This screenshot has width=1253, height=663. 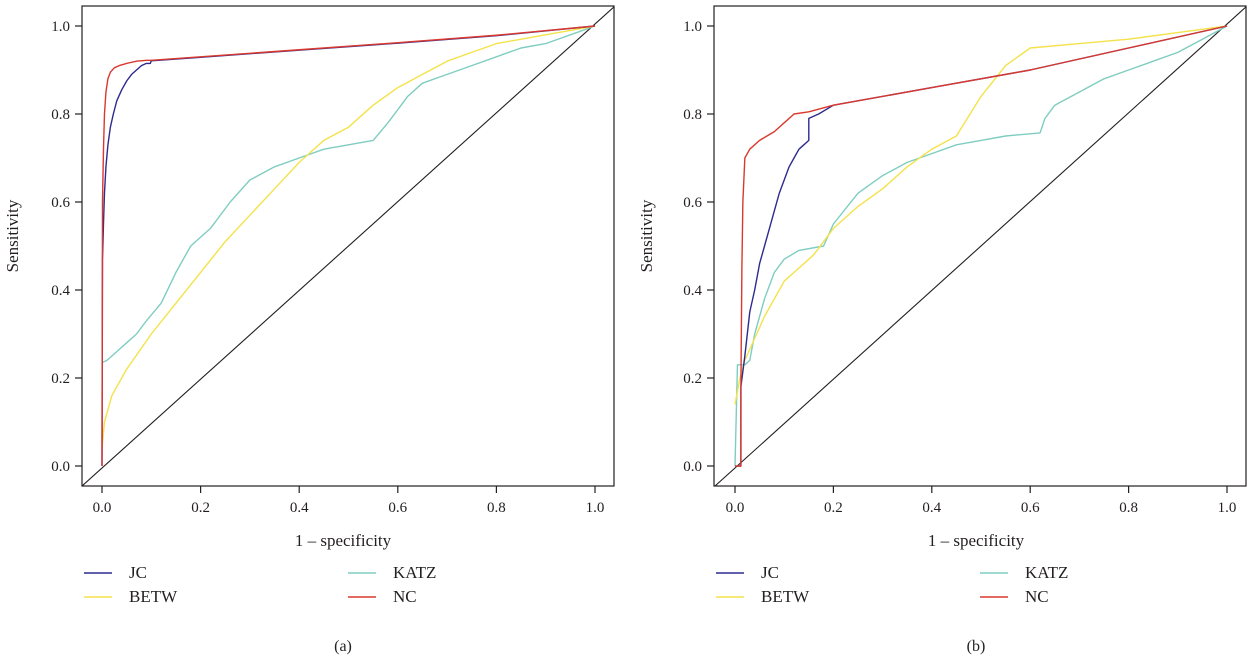 What do you see at coordinates (976, 646) in the screenshot?
I see `panel-label: (b)` at bounding box center [976, 646].